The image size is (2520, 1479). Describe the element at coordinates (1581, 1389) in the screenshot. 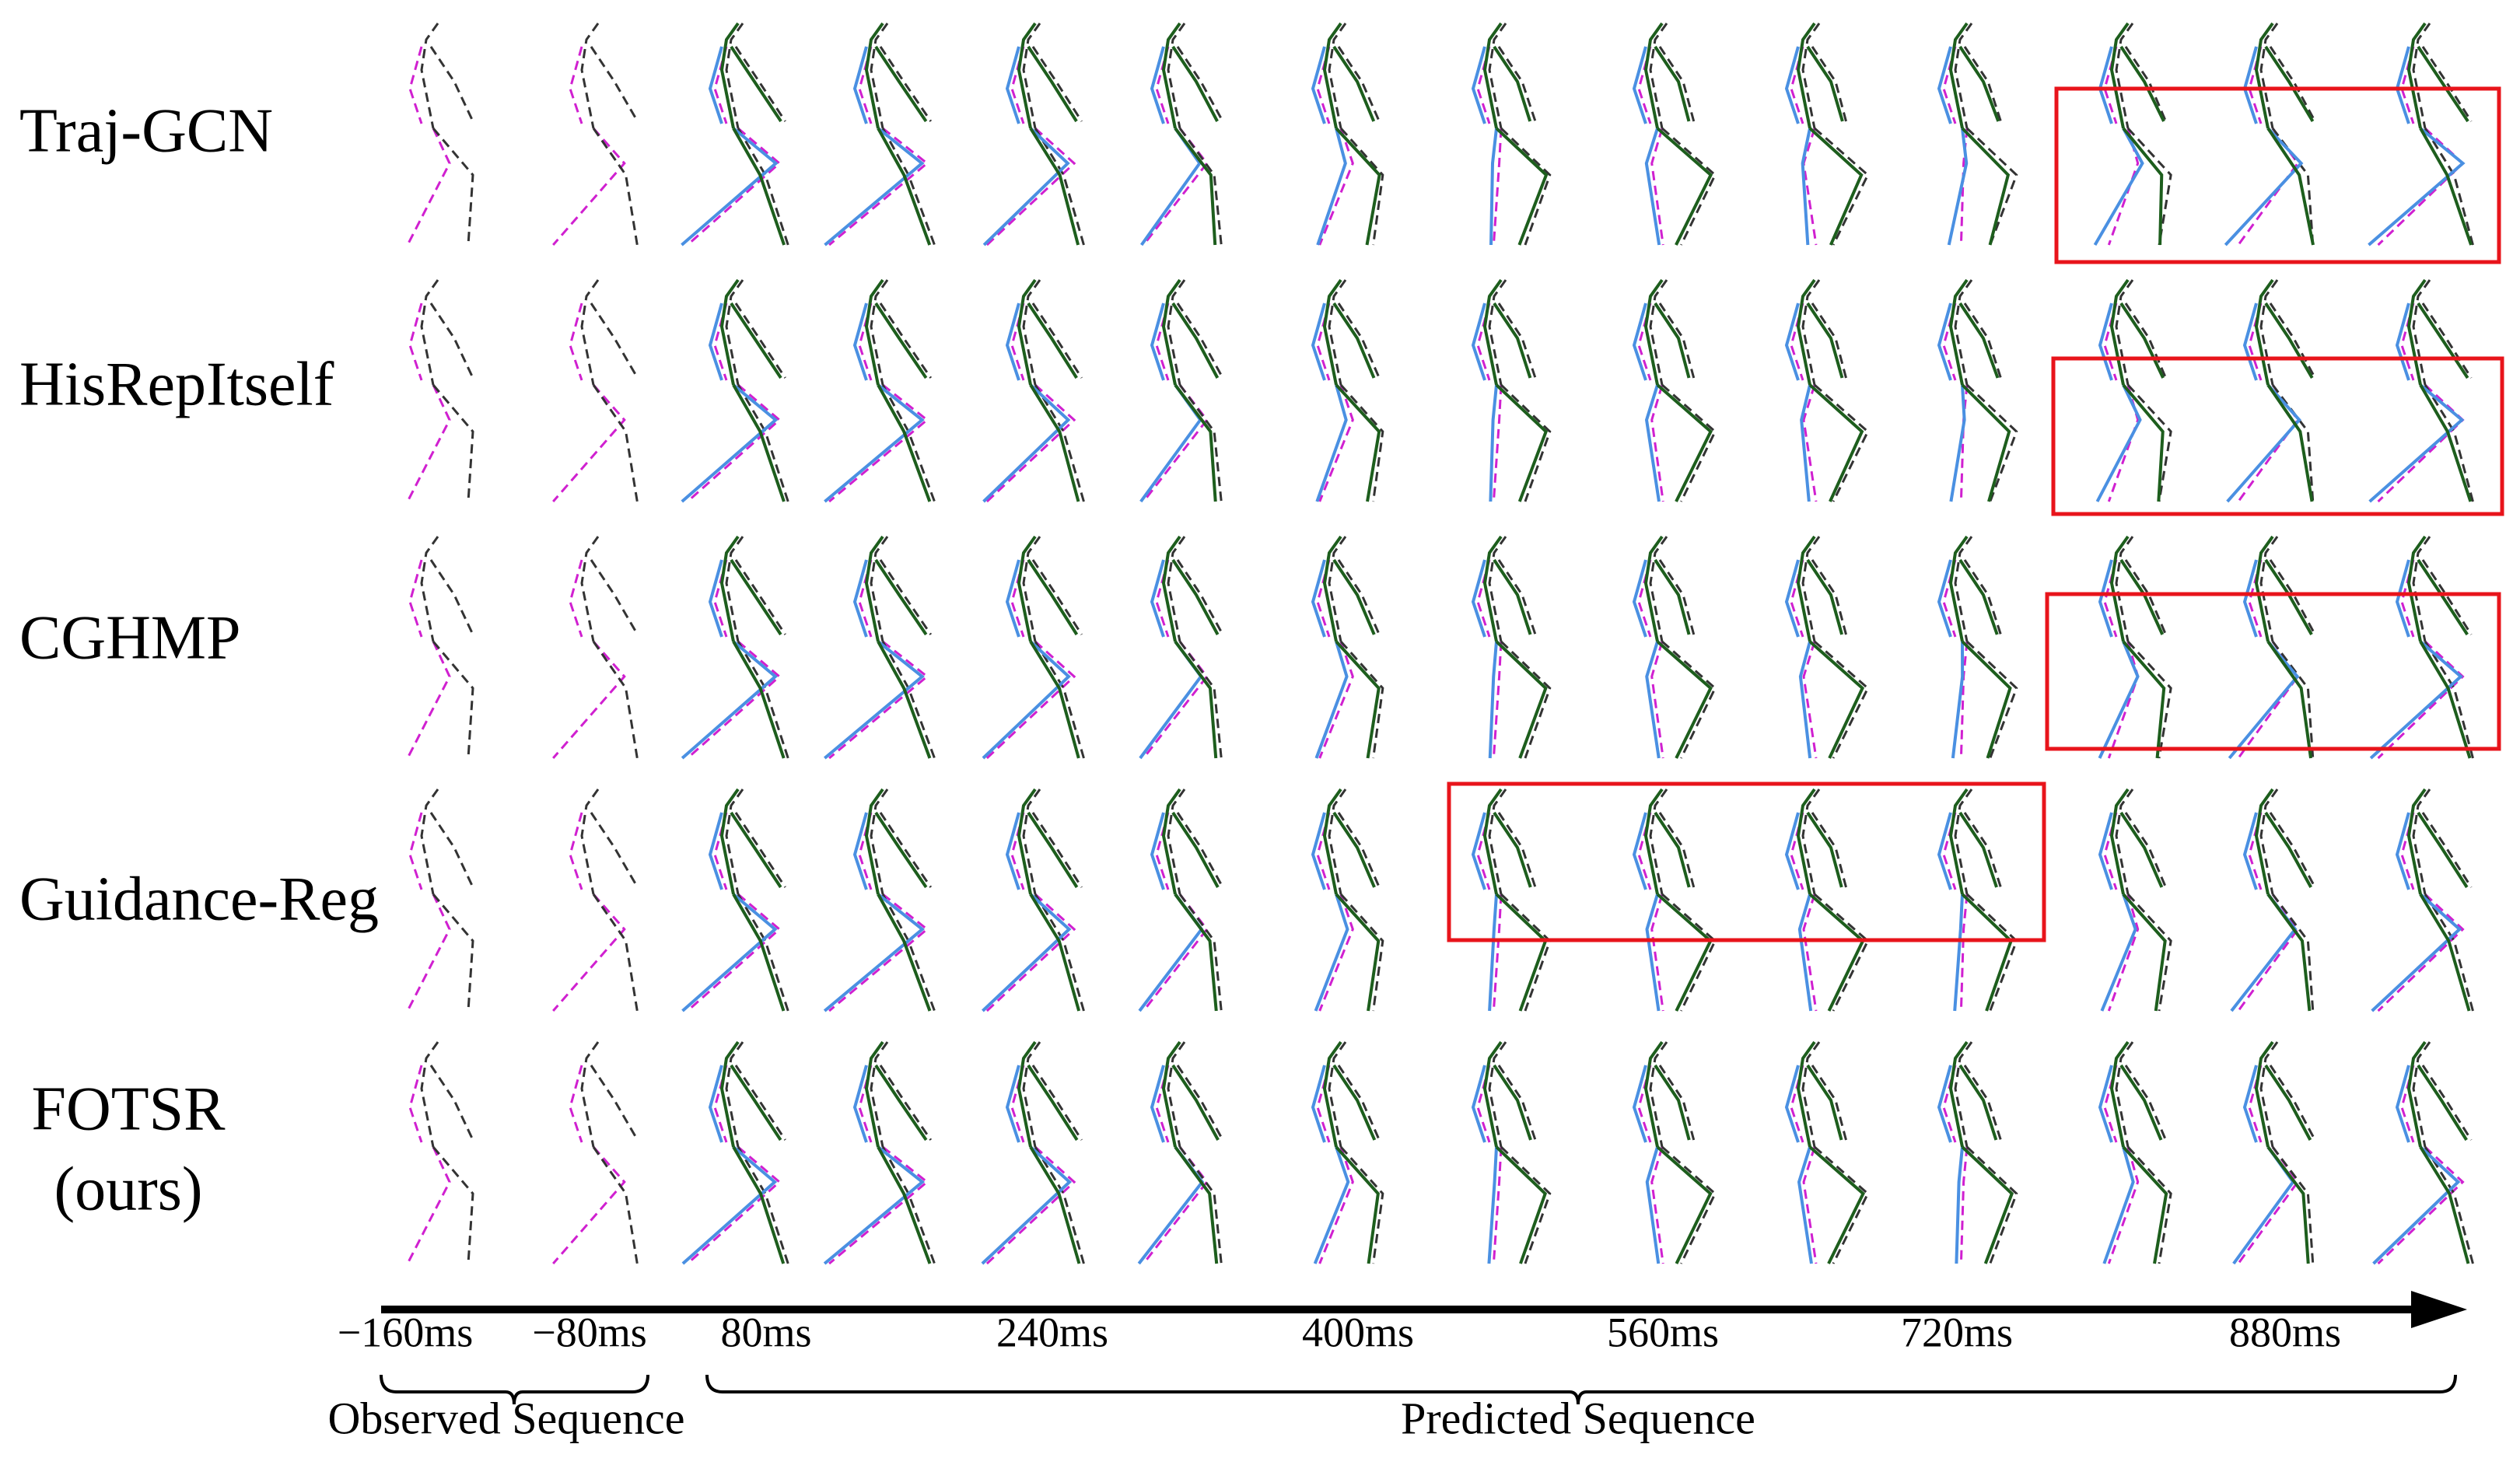

I see `predicted-brace` at that location.